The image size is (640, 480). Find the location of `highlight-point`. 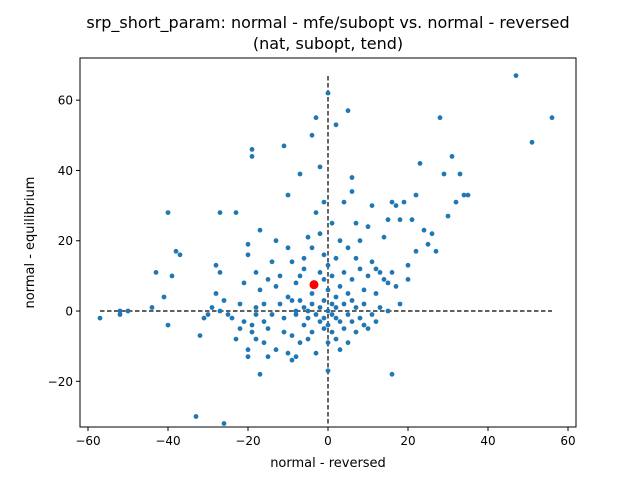

highlight-point is located at coordinates (314, 285).